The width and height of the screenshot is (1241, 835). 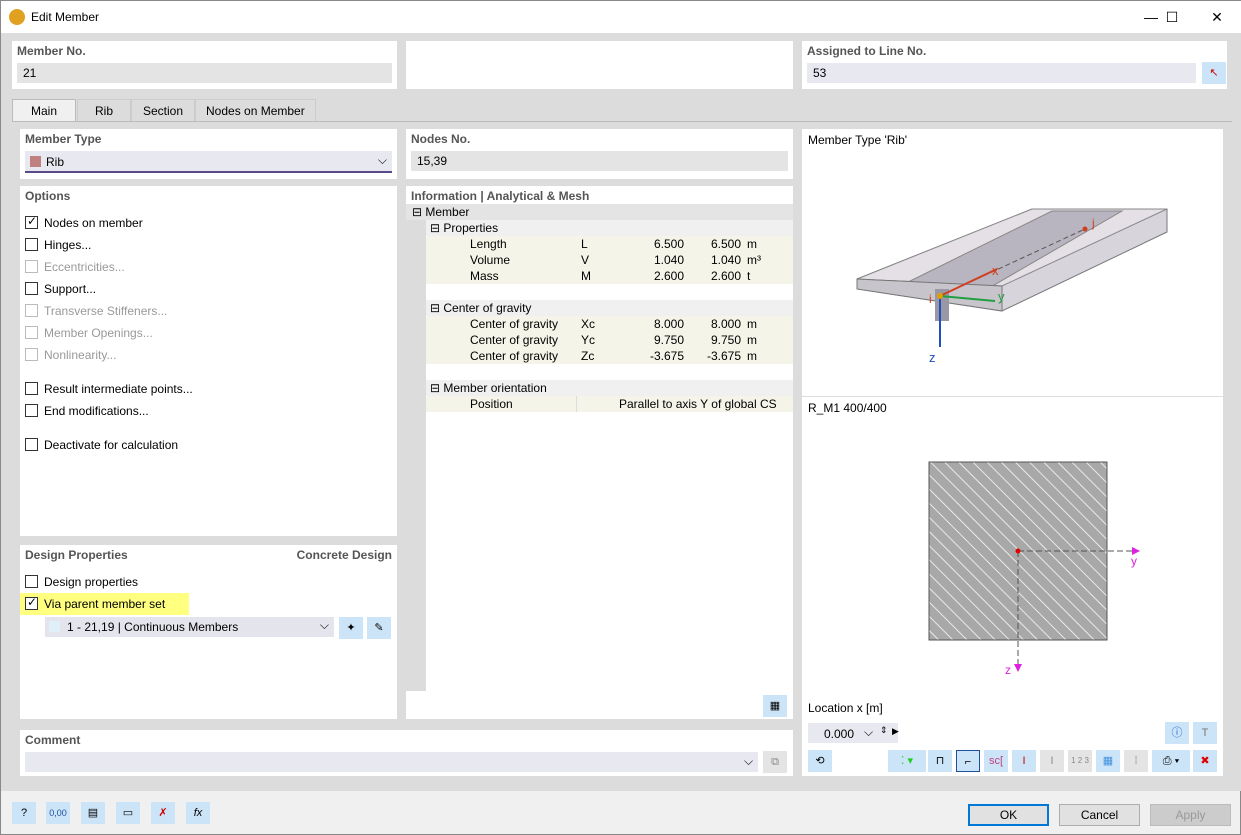 What do you see at coordinates (1217, 17) in the screenshot?
I see `close-button: ✕` at bounding box center [1217, 17].